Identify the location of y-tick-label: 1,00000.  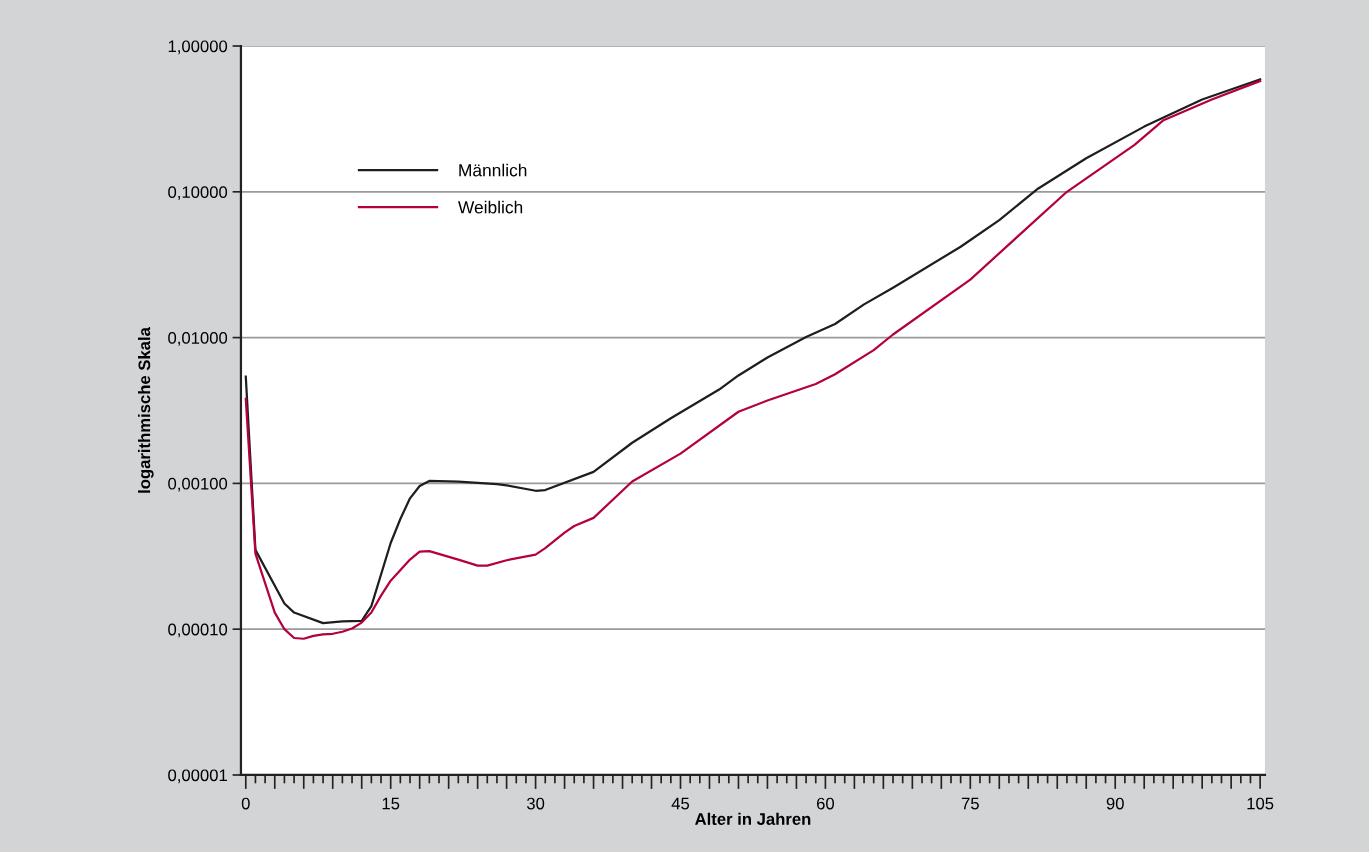
(198, 47).